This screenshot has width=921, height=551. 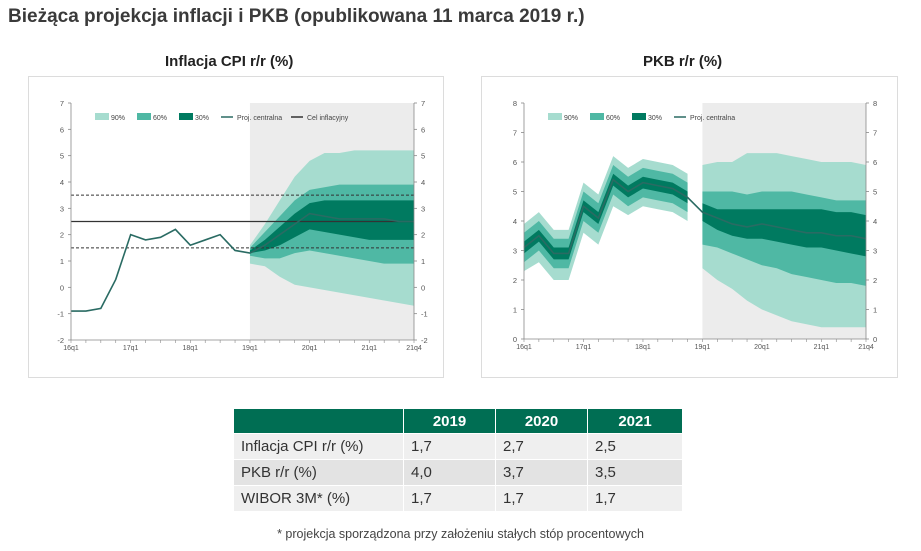 I want to click on table-header-2019: 2019, so click(x=449, y=421).